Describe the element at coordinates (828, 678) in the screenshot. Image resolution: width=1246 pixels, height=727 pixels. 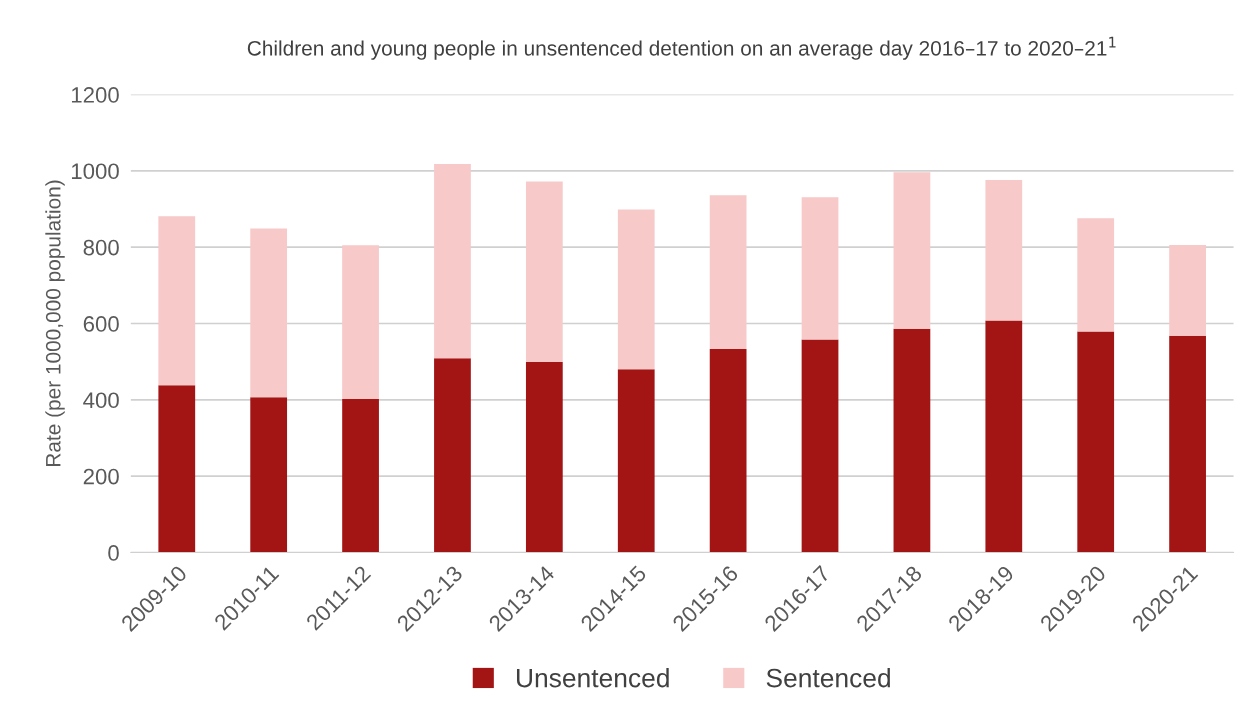
I see `legend-label: Sentenced` at that location.